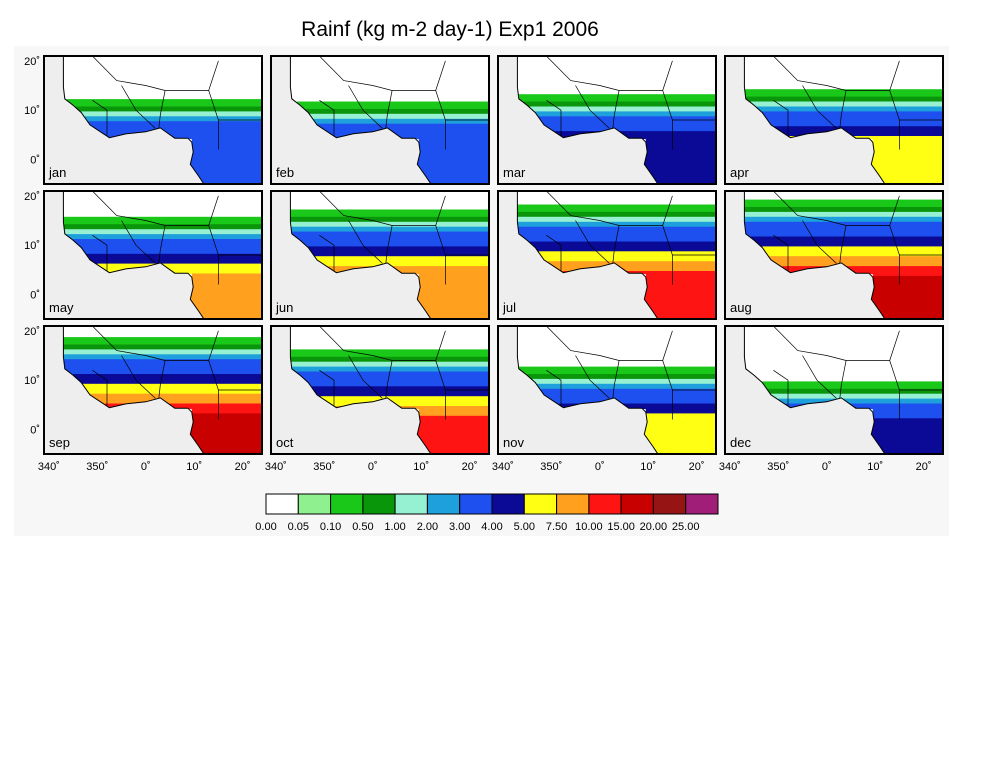 This screenshot has width=990, height=765. I want to click on colorbar-label: 25.00, so click(686, 527).